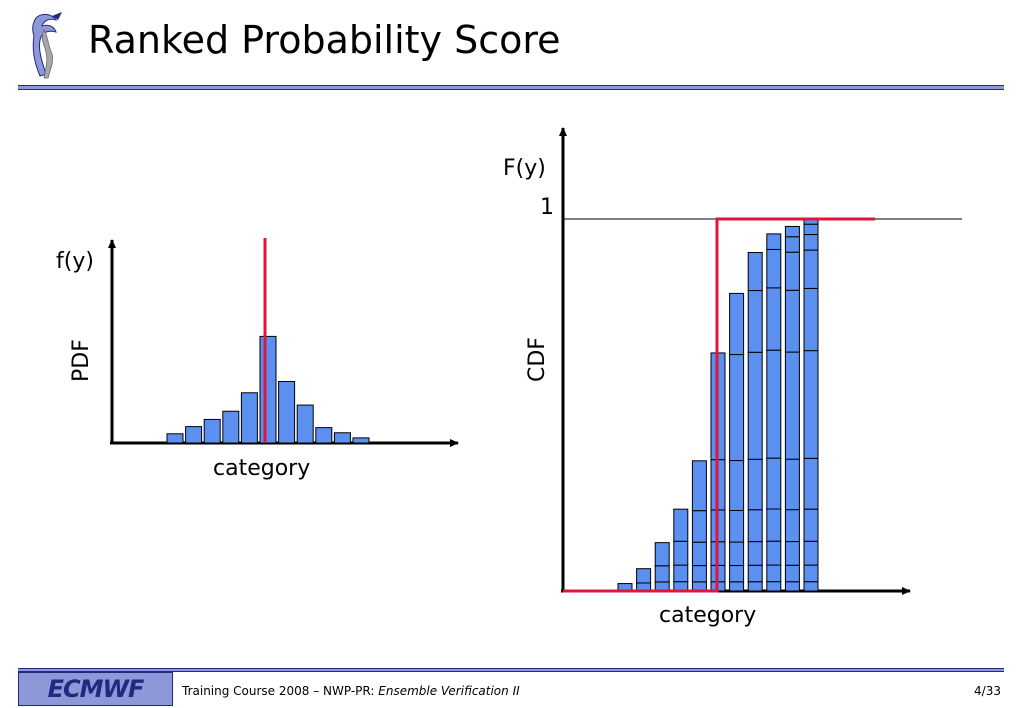 Image resolution: width=1023 pixels, height=708 pixels. I want to click on footer-ecmwf-logo: ECMWF, so click(95, 689).